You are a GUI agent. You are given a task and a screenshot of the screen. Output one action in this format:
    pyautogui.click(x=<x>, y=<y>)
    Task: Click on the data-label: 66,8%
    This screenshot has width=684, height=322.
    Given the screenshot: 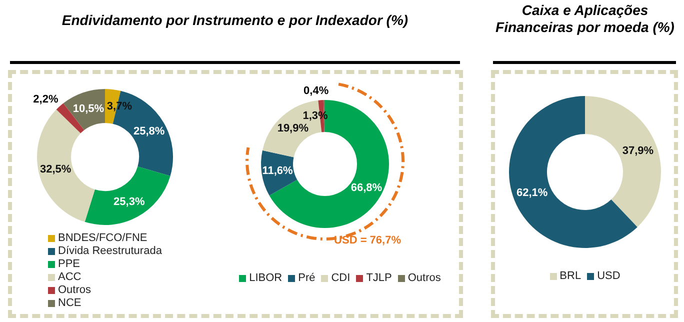 What is the action you would take?
    pyautogui.click(x=366, y=188)
    